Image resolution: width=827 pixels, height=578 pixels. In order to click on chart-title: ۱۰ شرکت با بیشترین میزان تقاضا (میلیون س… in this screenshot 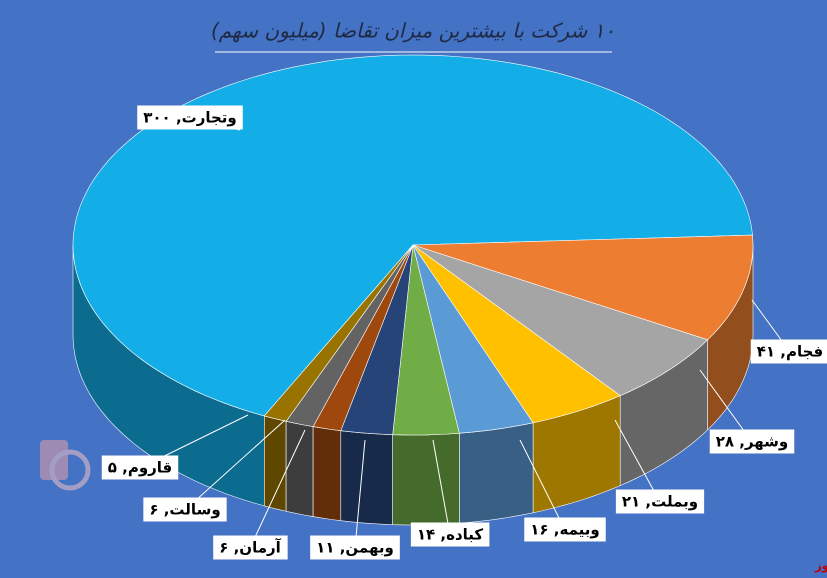, I will do `click(413, 31)`.